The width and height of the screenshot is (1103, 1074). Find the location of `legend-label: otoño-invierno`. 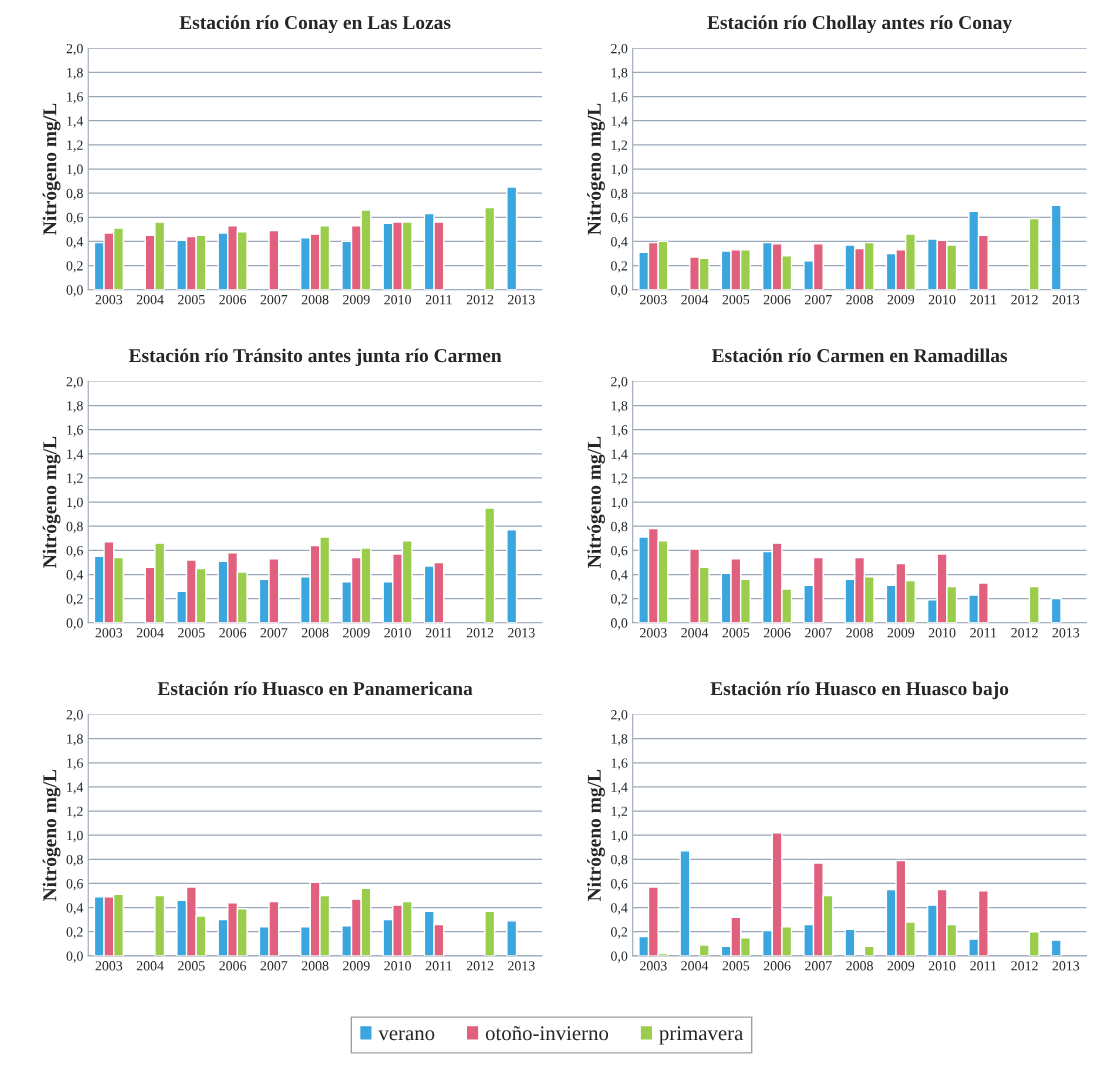

legend-label: otoño-invierno is located at coordinates (547, 1033).